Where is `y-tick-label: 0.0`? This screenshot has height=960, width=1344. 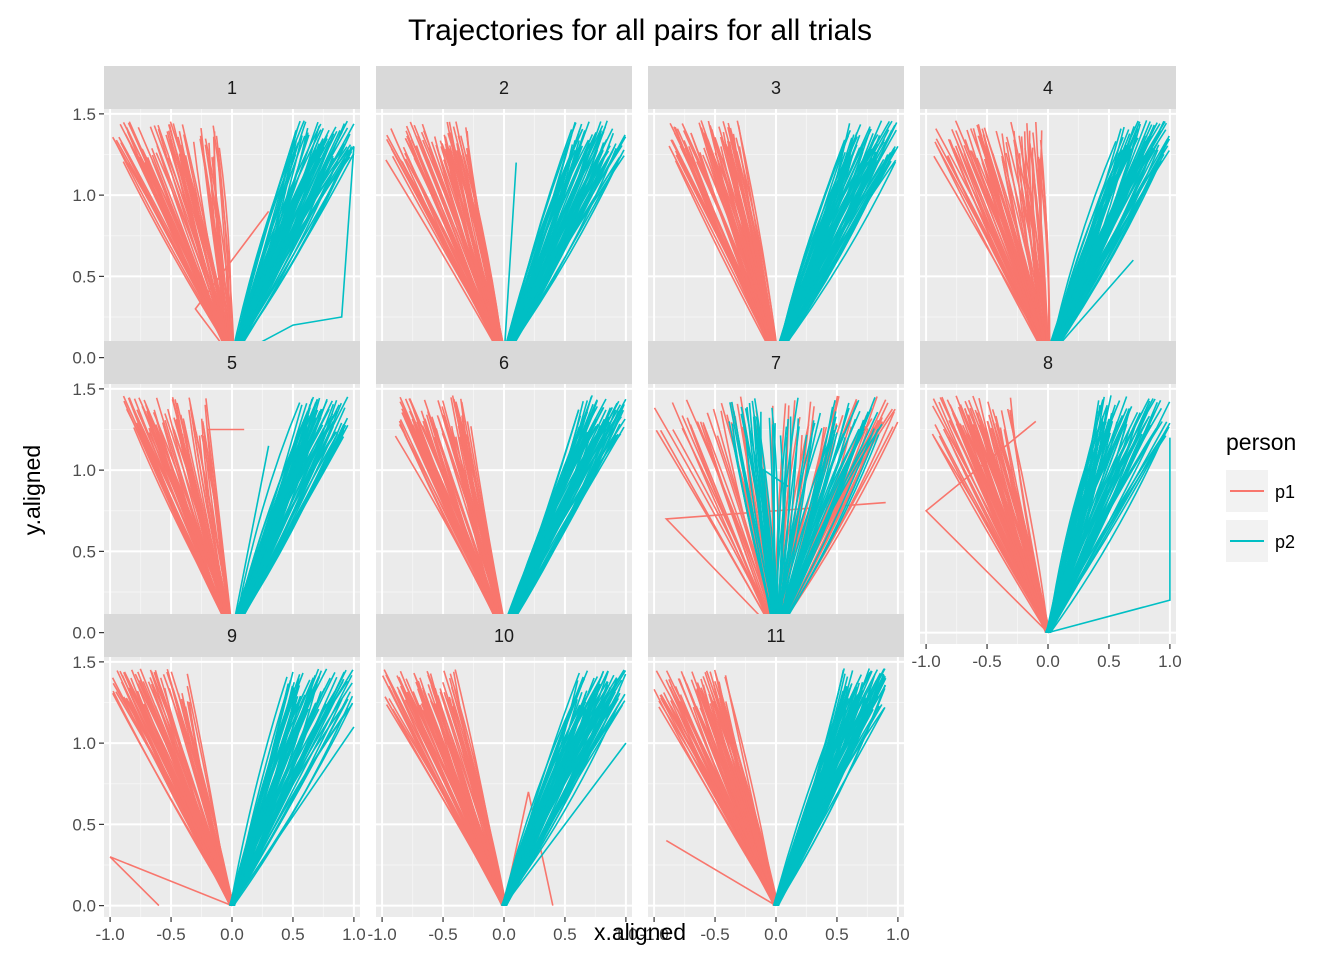
y-tick-label: 0.0 is located at coordinates (84, 633).